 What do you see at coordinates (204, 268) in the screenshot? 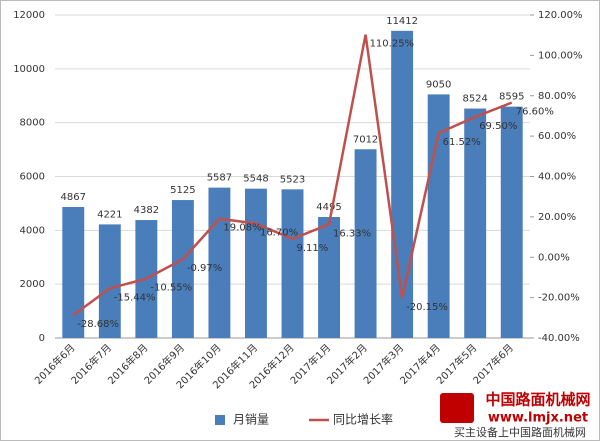
I see `line-label: -0.97%` at bounding box center [204, 268].